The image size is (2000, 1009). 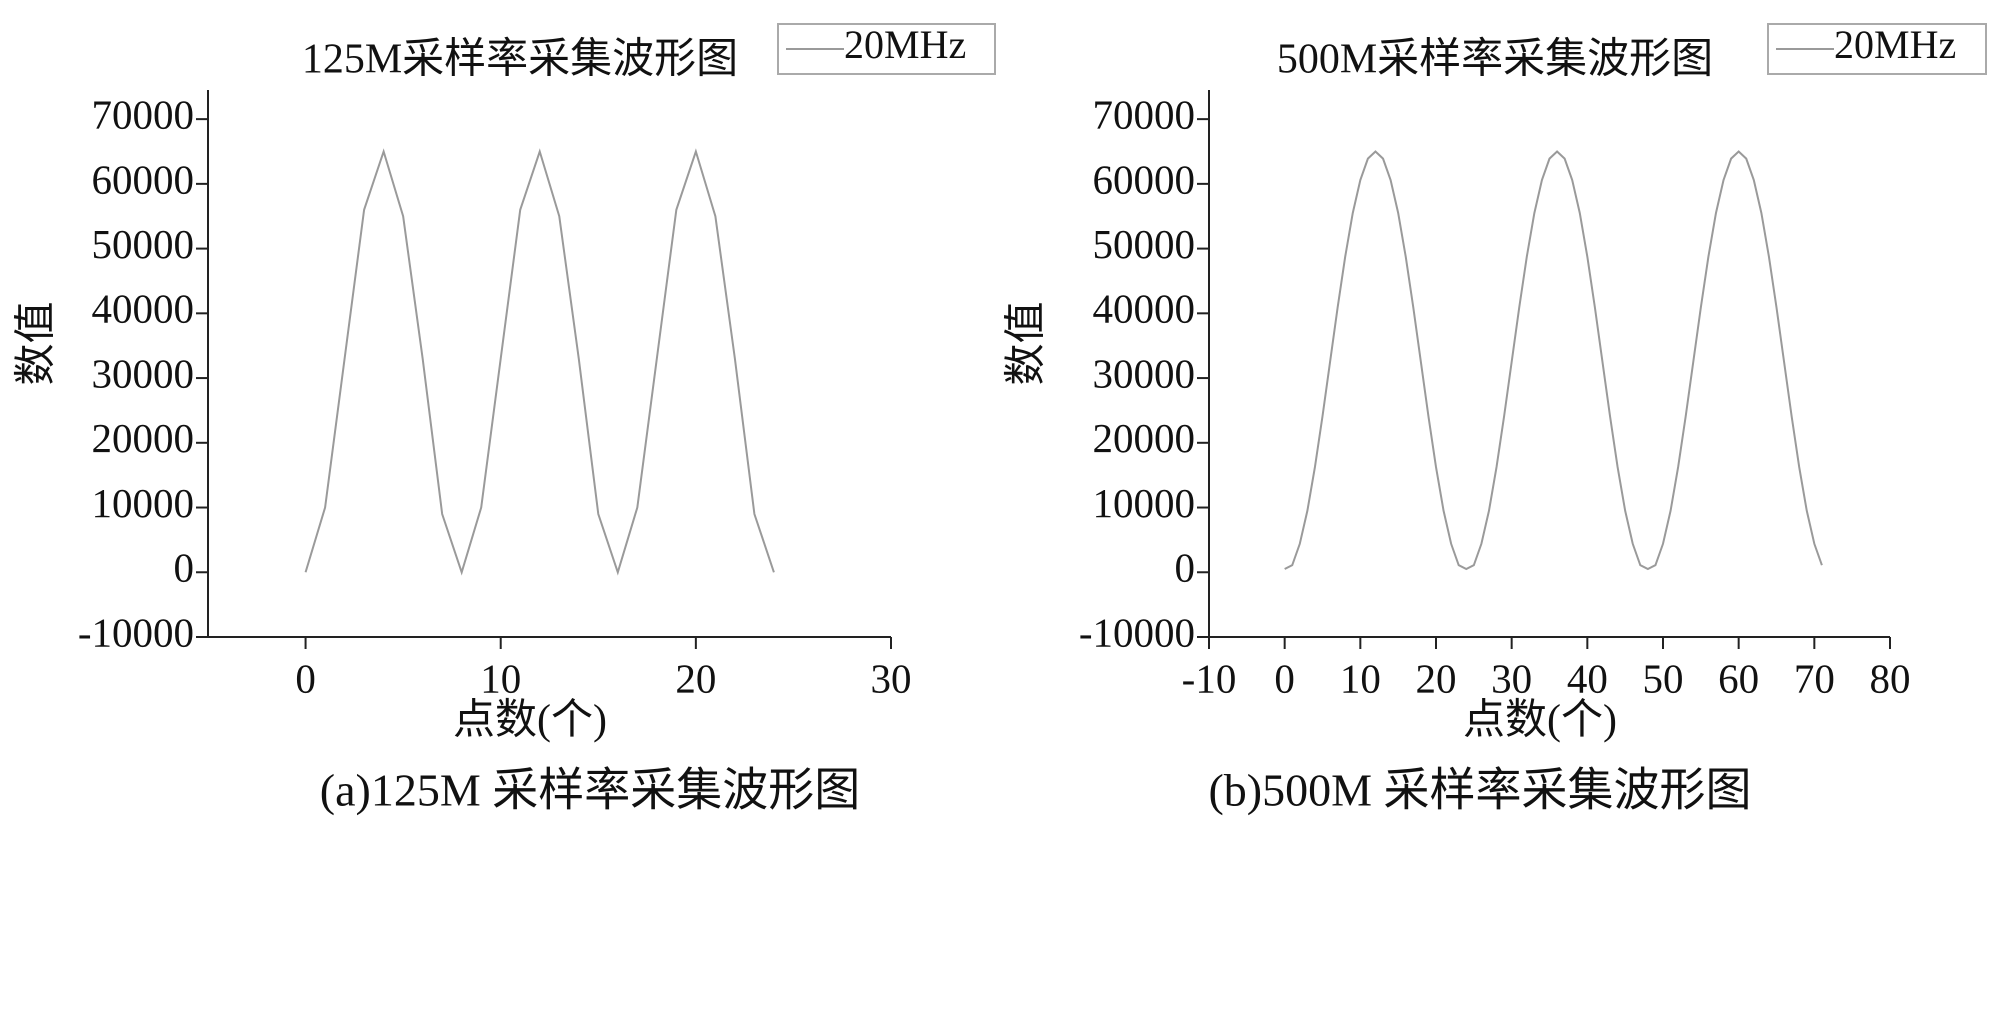 What do you see at coordinates (1209, 678) in the screenshot?
I see `x-tick-label: -10` at bounding box center [1209, 678].